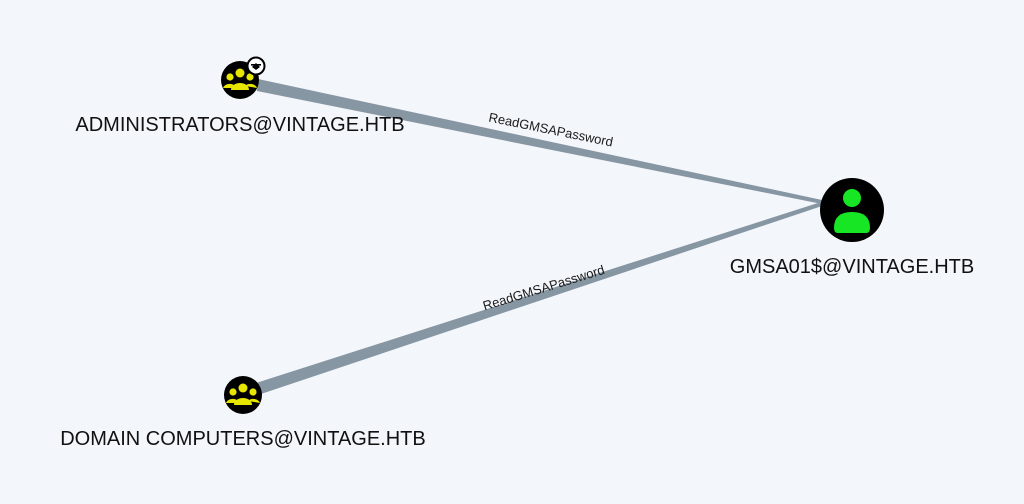 The height and width of the screenshot is (504, 1024). Describe the element at coordinates (243, 439) in the screenshot. I see `node-label: DOMAIN COMPUTERS@VINTAGE.HTB` at that location.